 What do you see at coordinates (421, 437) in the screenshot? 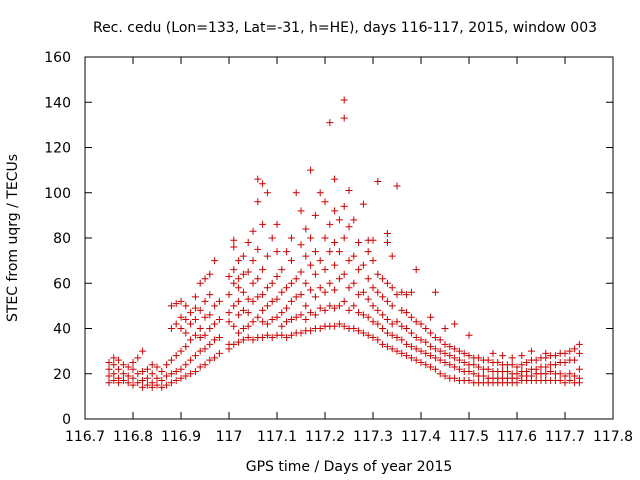
I see `x-tick-label: 117.4` at bounding box center [421, 437].